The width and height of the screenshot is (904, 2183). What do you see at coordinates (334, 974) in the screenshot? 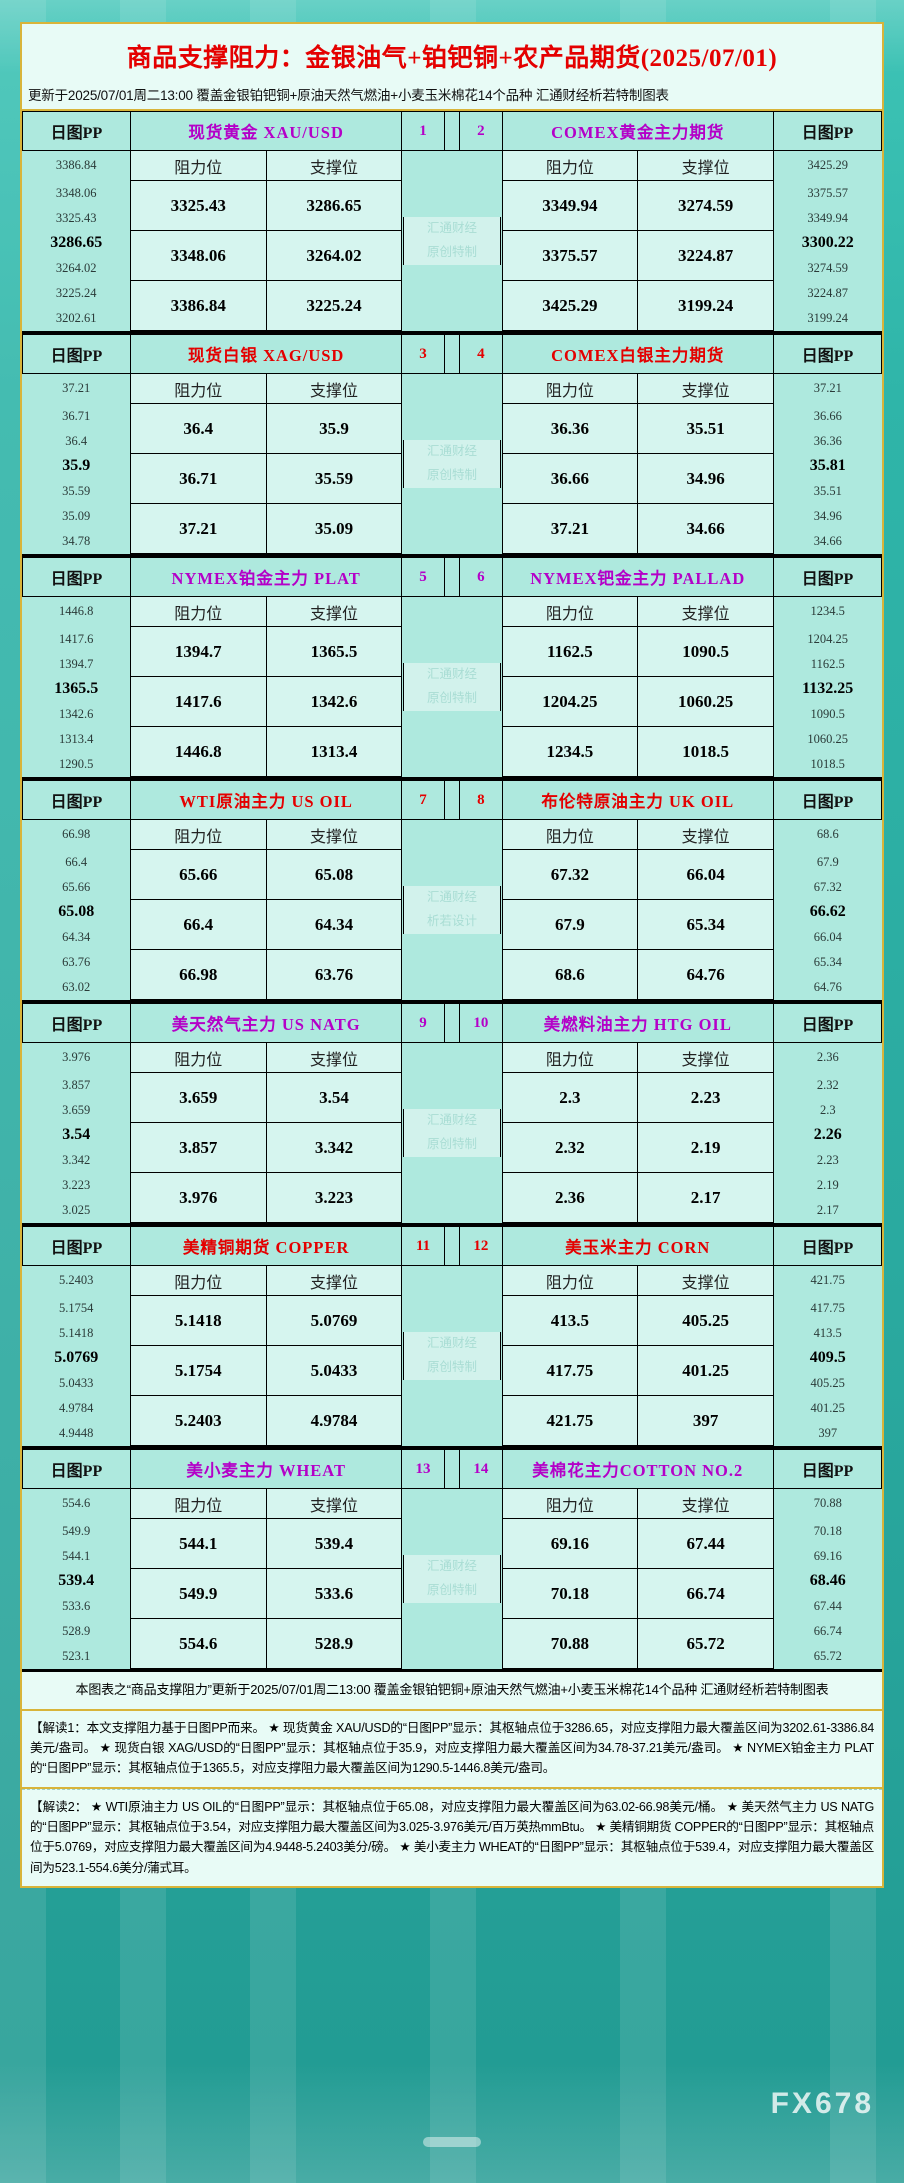
I see `support-value-left: 63.76` at bounding box center [334, 974].